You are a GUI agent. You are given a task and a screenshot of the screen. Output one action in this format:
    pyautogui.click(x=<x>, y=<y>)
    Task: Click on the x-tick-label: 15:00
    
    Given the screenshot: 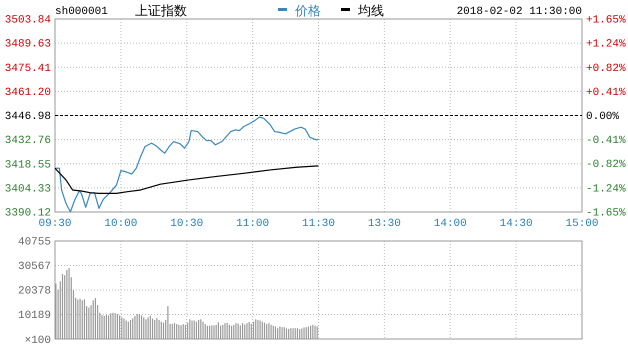 What is the action you would take?
    pyautogui.click(x=582, y=224)
    